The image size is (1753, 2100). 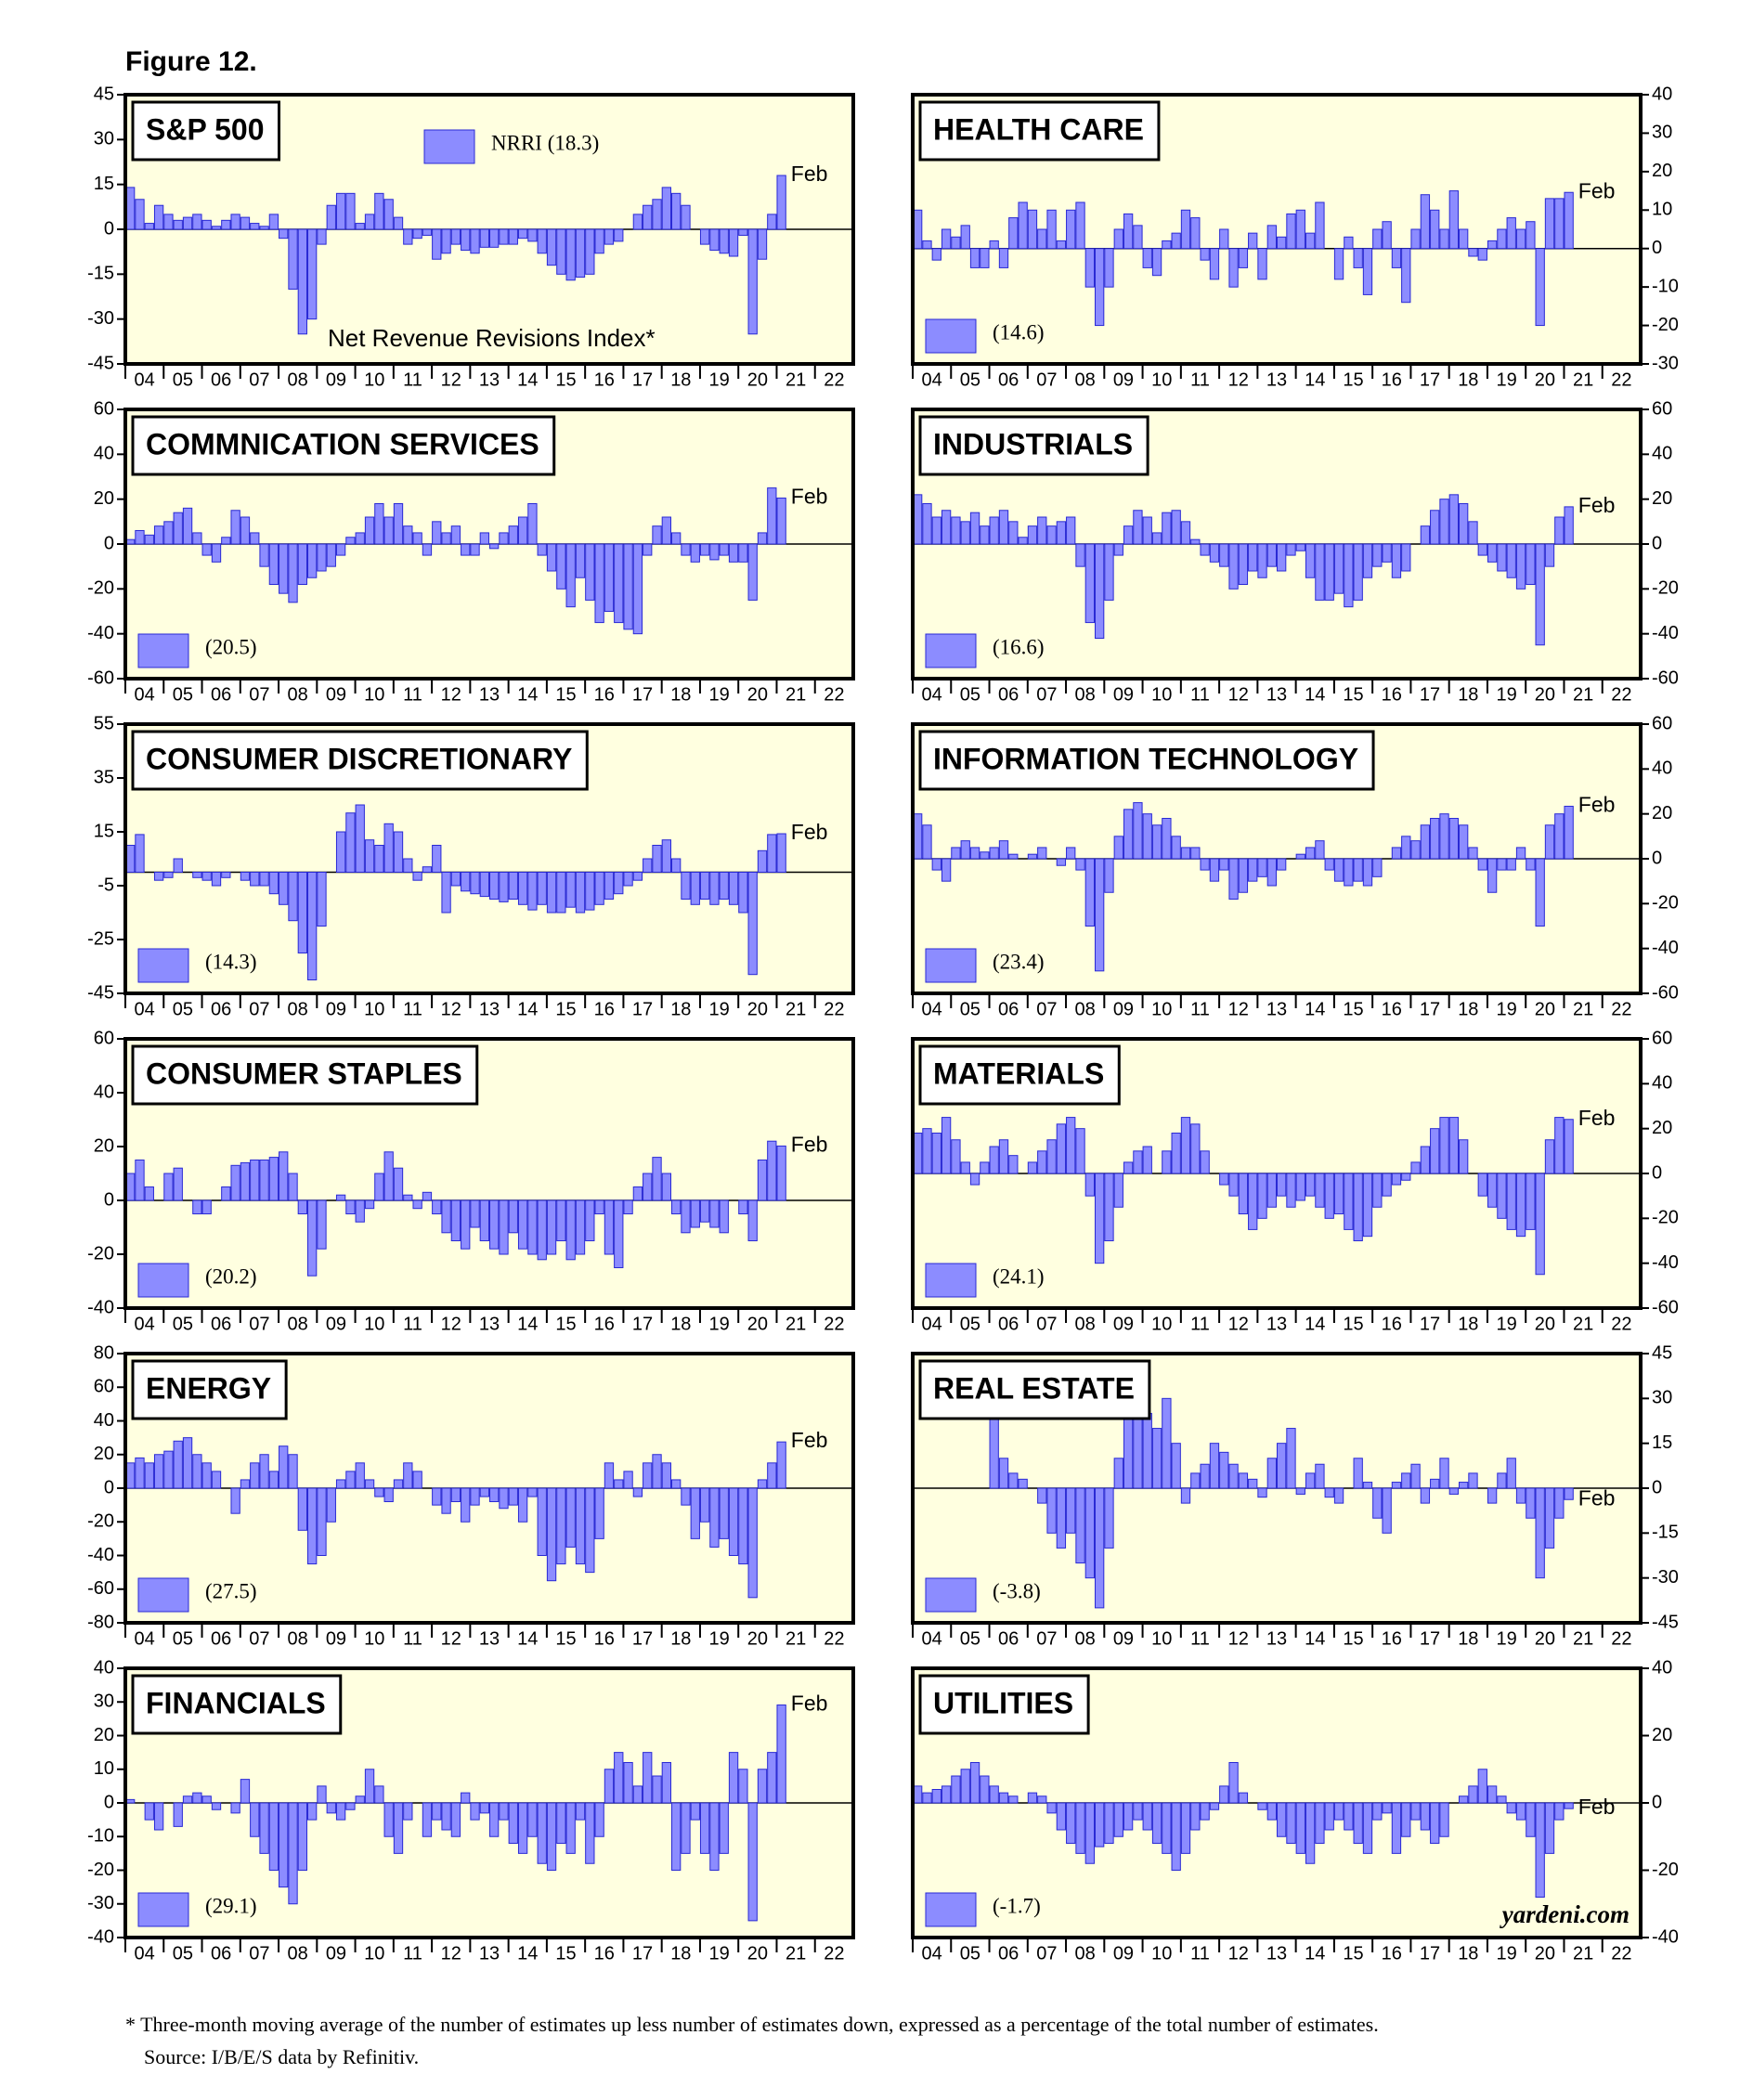 I want to click on plot-border, so click(x=1277, y=544).